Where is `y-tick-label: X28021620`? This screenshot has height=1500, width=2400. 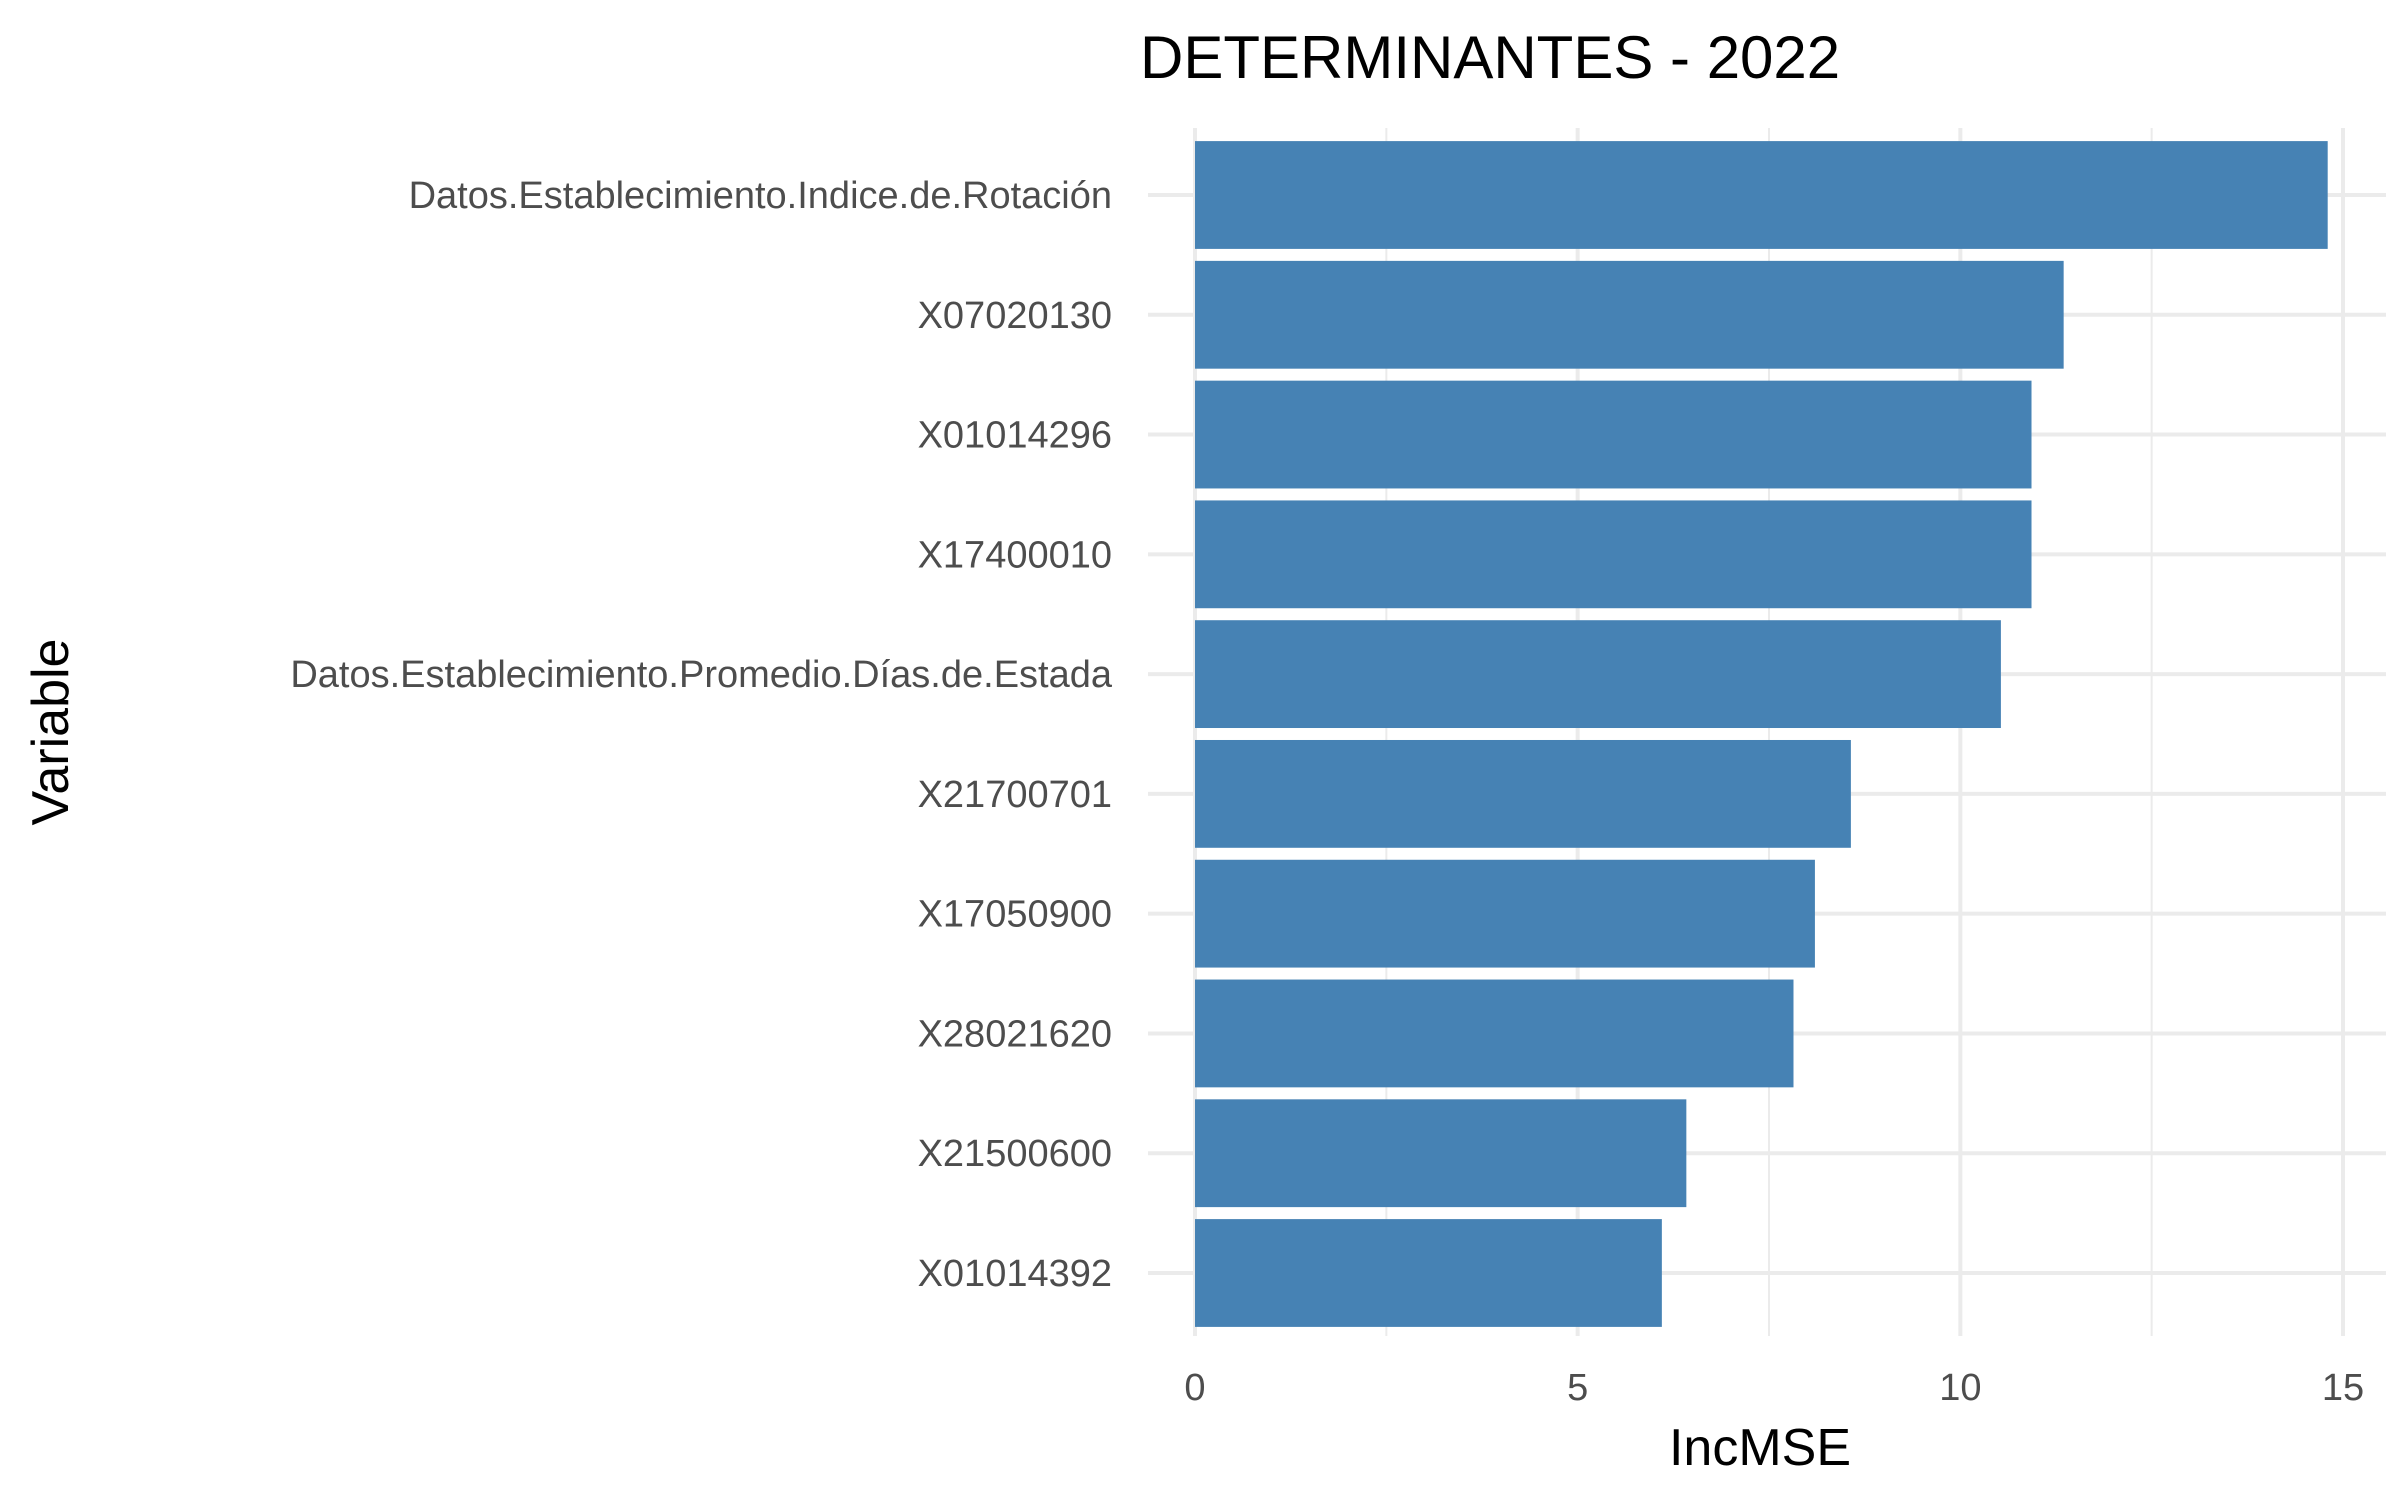 y-tick-label: X28021620 is located at coordinates (1015, 1034).